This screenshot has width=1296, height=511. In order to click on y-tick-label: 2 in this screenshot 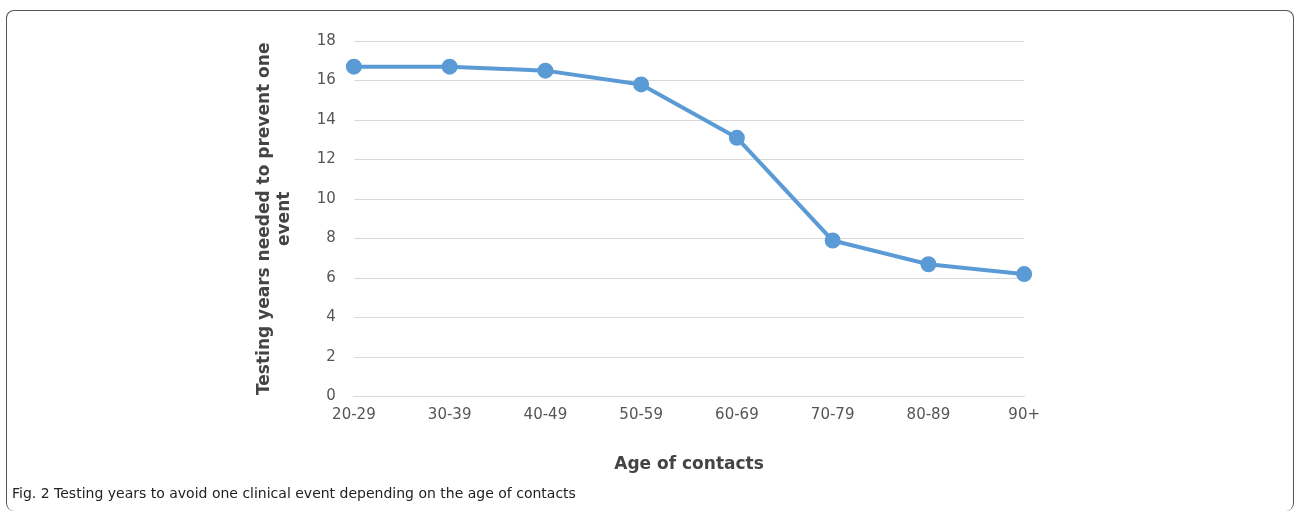, I will do `click(331, 355)`.